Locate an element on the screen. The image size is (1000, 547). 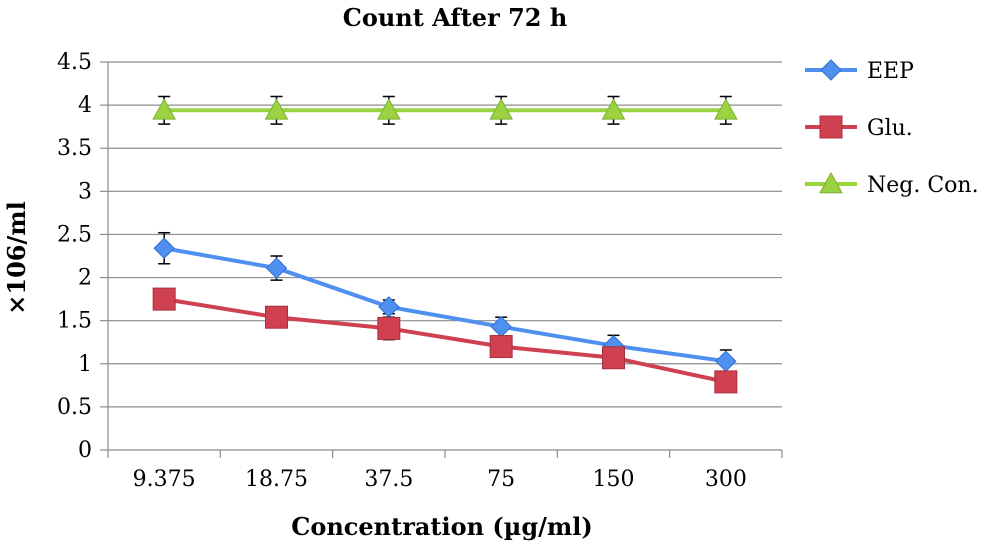
y-tick-label: 4.5 is located at coordinates (74, 62).